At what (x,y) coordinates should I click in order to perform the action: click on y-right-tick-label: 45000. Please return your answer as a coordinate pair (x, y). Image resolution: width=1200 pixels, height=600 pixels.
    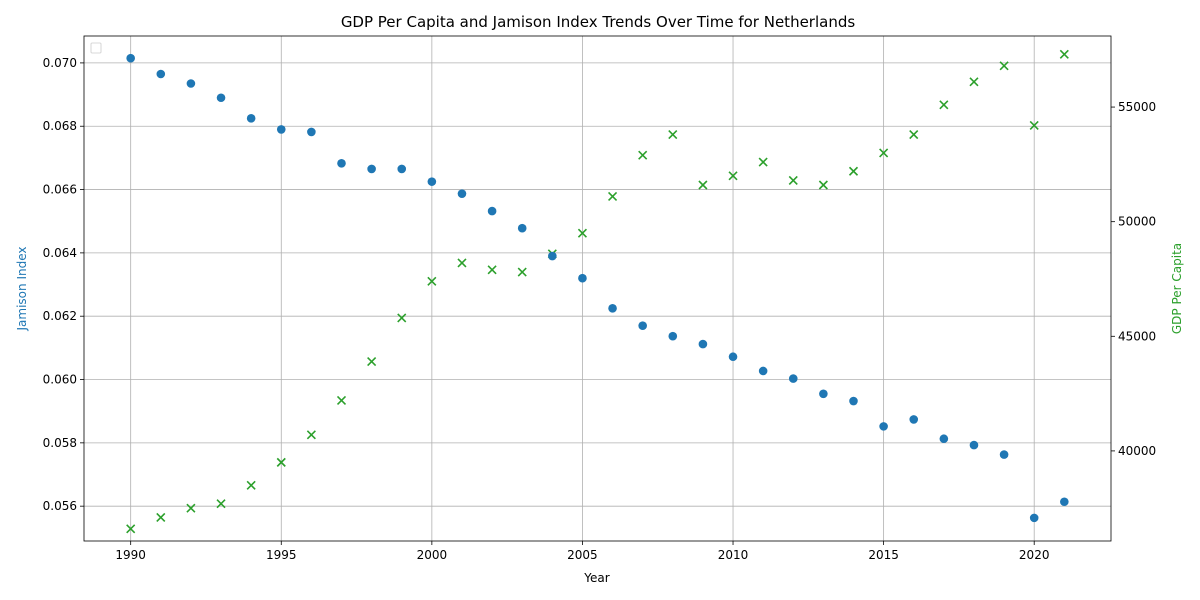
    Looking at the image, I should click on (1137, 336).